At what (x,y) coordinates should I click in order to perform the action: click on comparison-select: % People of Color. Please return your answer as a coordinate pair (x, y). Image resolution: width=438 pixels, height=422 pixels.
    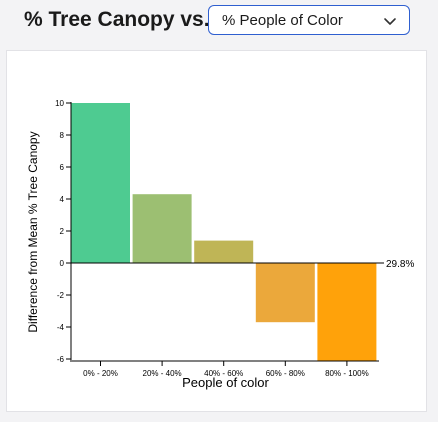
    Looking at the image, I should click on (309, 20).